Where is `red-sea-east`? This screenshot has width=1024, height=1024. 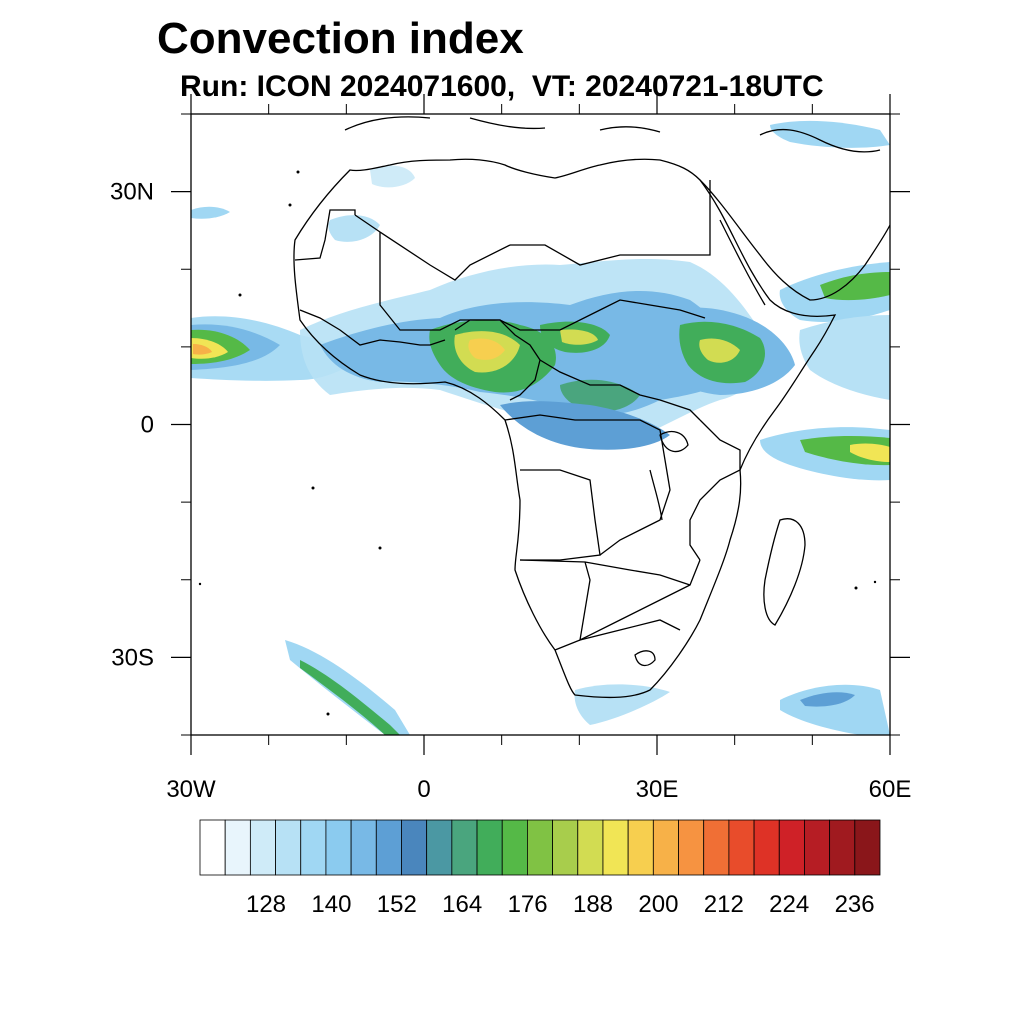
red-sea-east is located at coordinates (742, 262).